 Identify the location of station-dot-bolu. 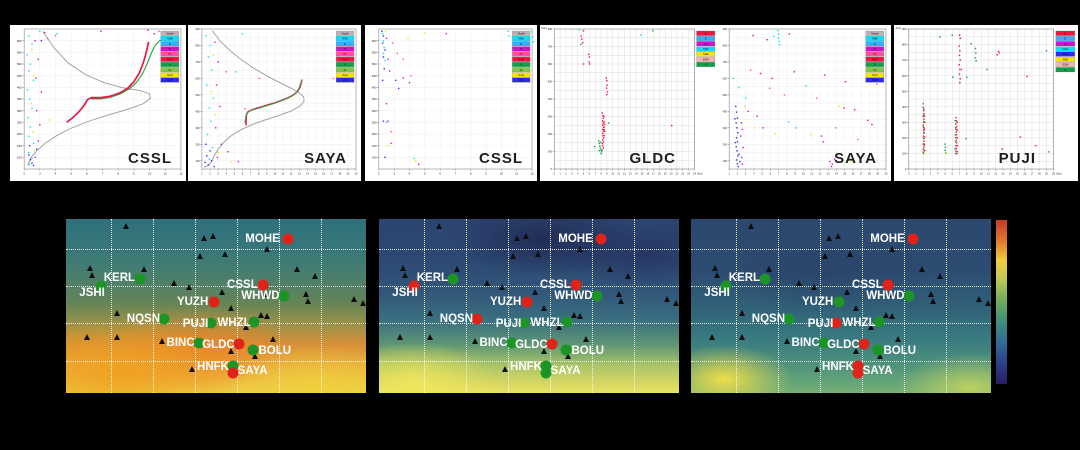
(253, 350).